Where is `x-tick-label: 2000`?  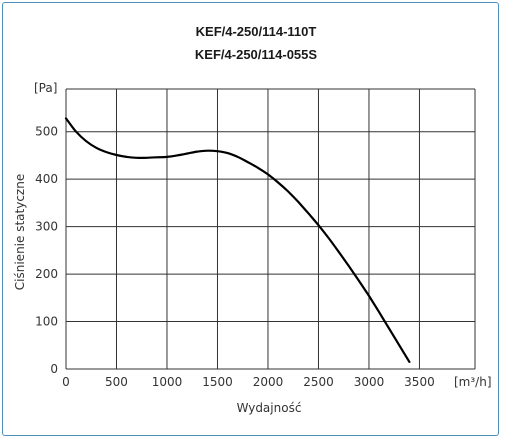 x-tick-label: 2000 is located at coordinates (268, 382).